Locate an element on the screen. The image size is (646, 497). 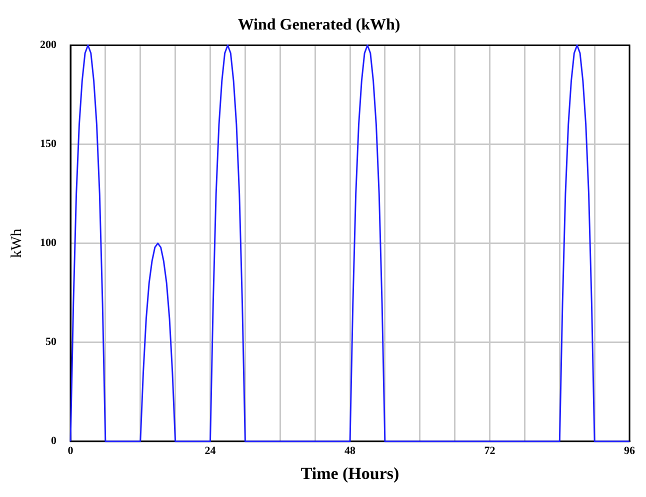
x-tick-label: 72 is located at coordinates (490, 450).